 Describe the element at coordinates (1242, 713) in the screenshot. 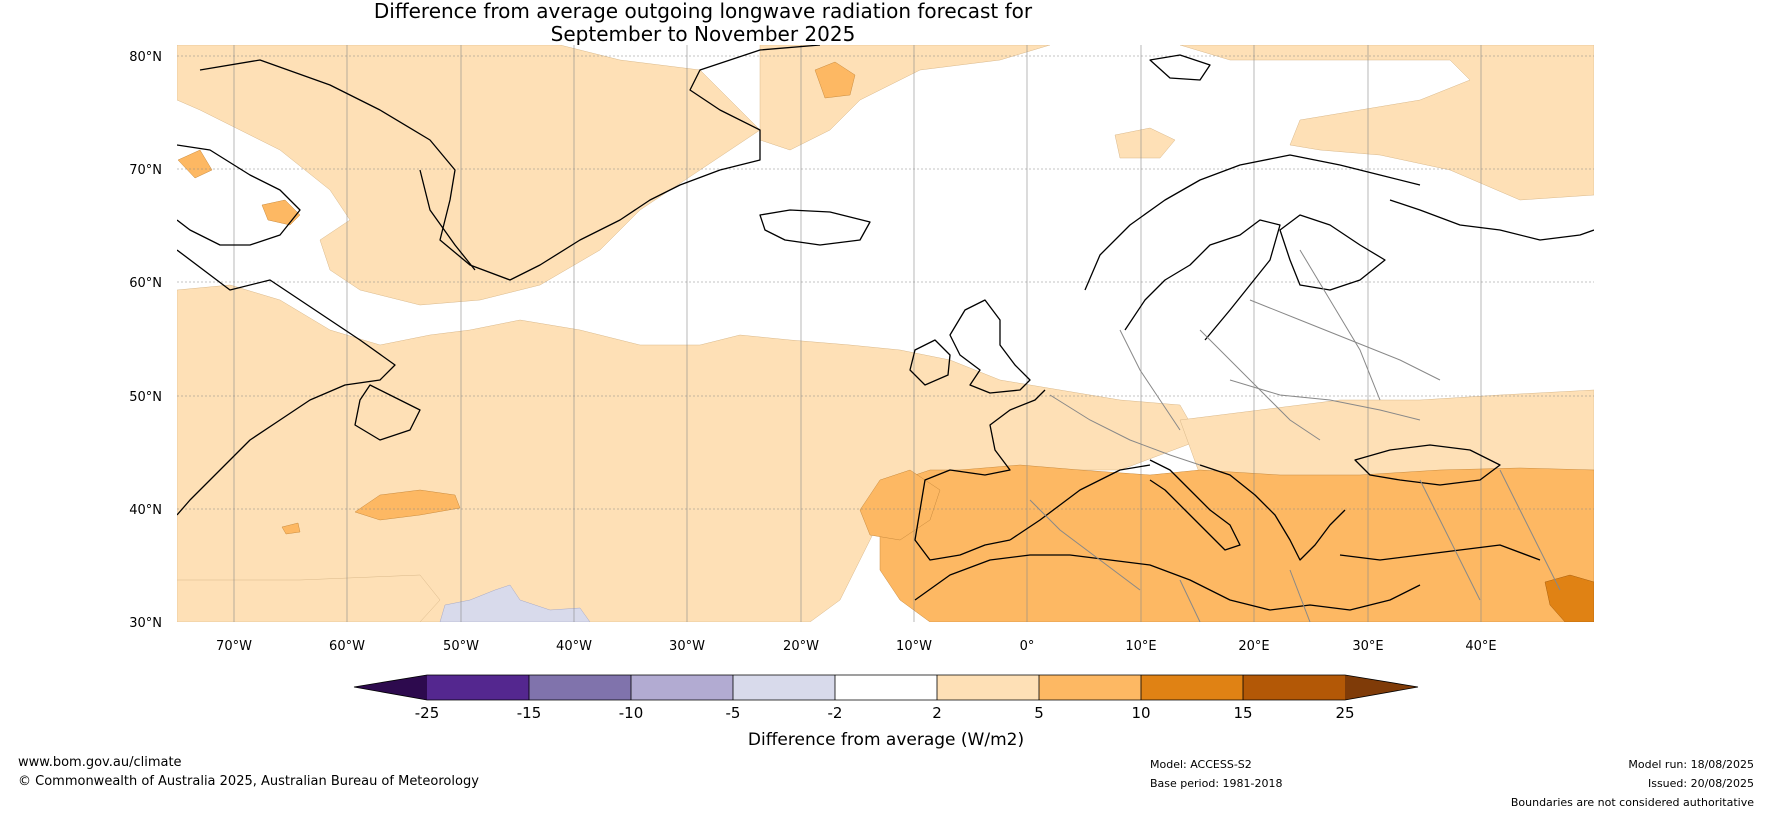

I see `colorbar-tick-15: 15` at that location.